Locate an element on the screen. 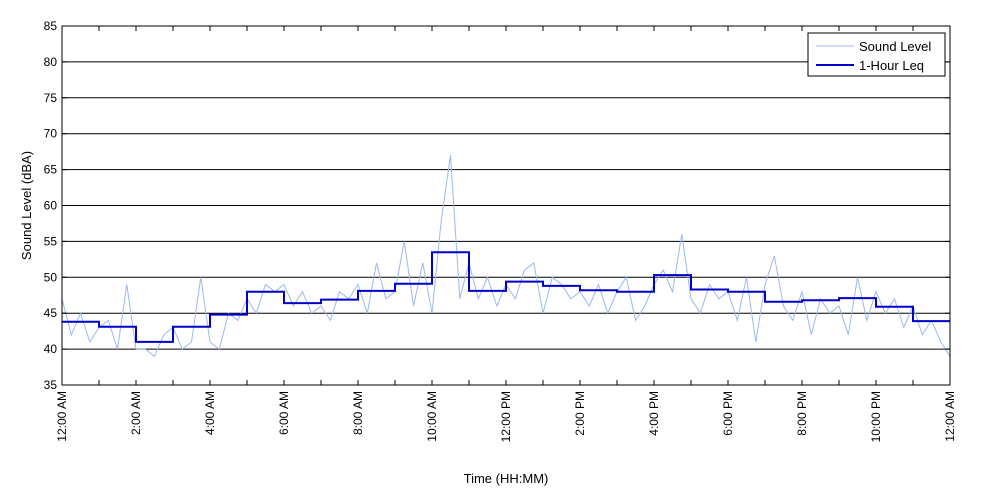  y-tick-label: 80 is located at coordinates (51, 62).